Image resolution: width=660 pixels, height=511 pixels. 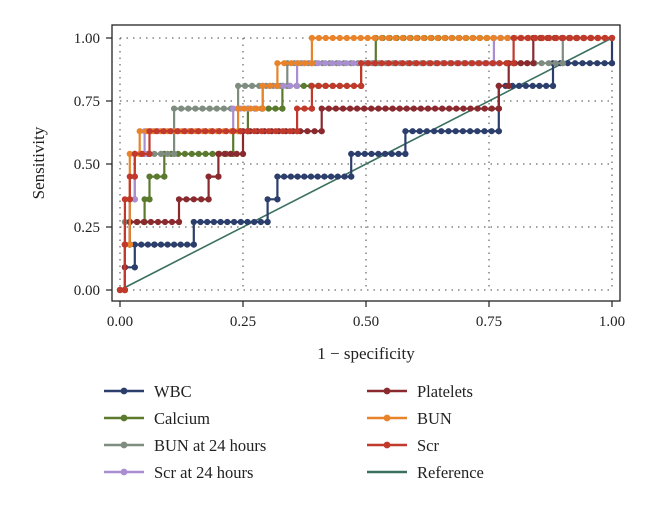 I want to click on x-axis-title: 1 − specificity, so click(x=366, y=353).